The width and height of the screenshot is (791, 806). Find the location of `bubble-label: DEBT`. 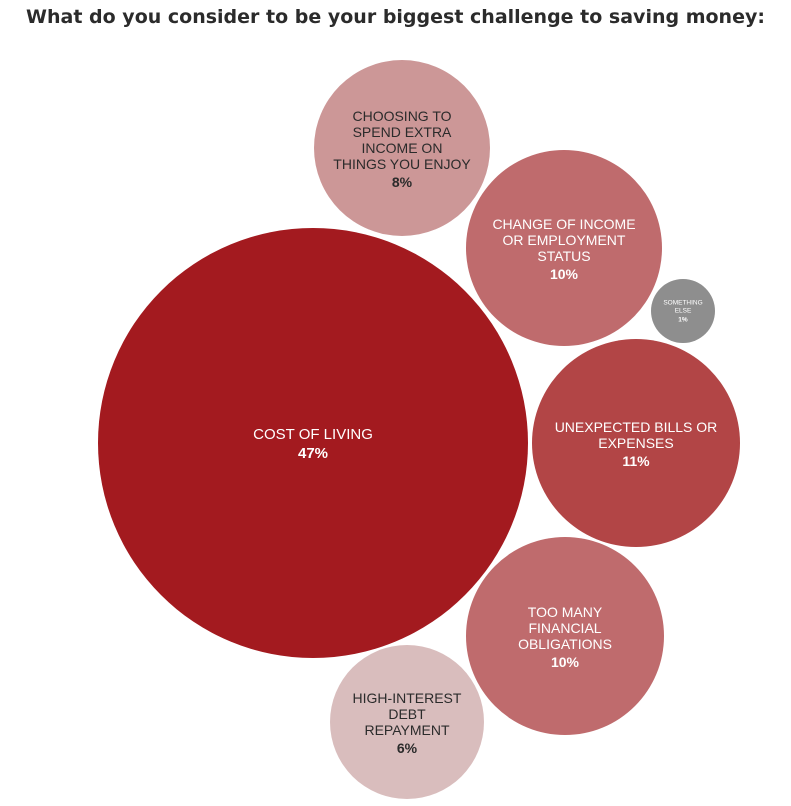

bubble-label: DEBT is located at coordinates (407, 714).